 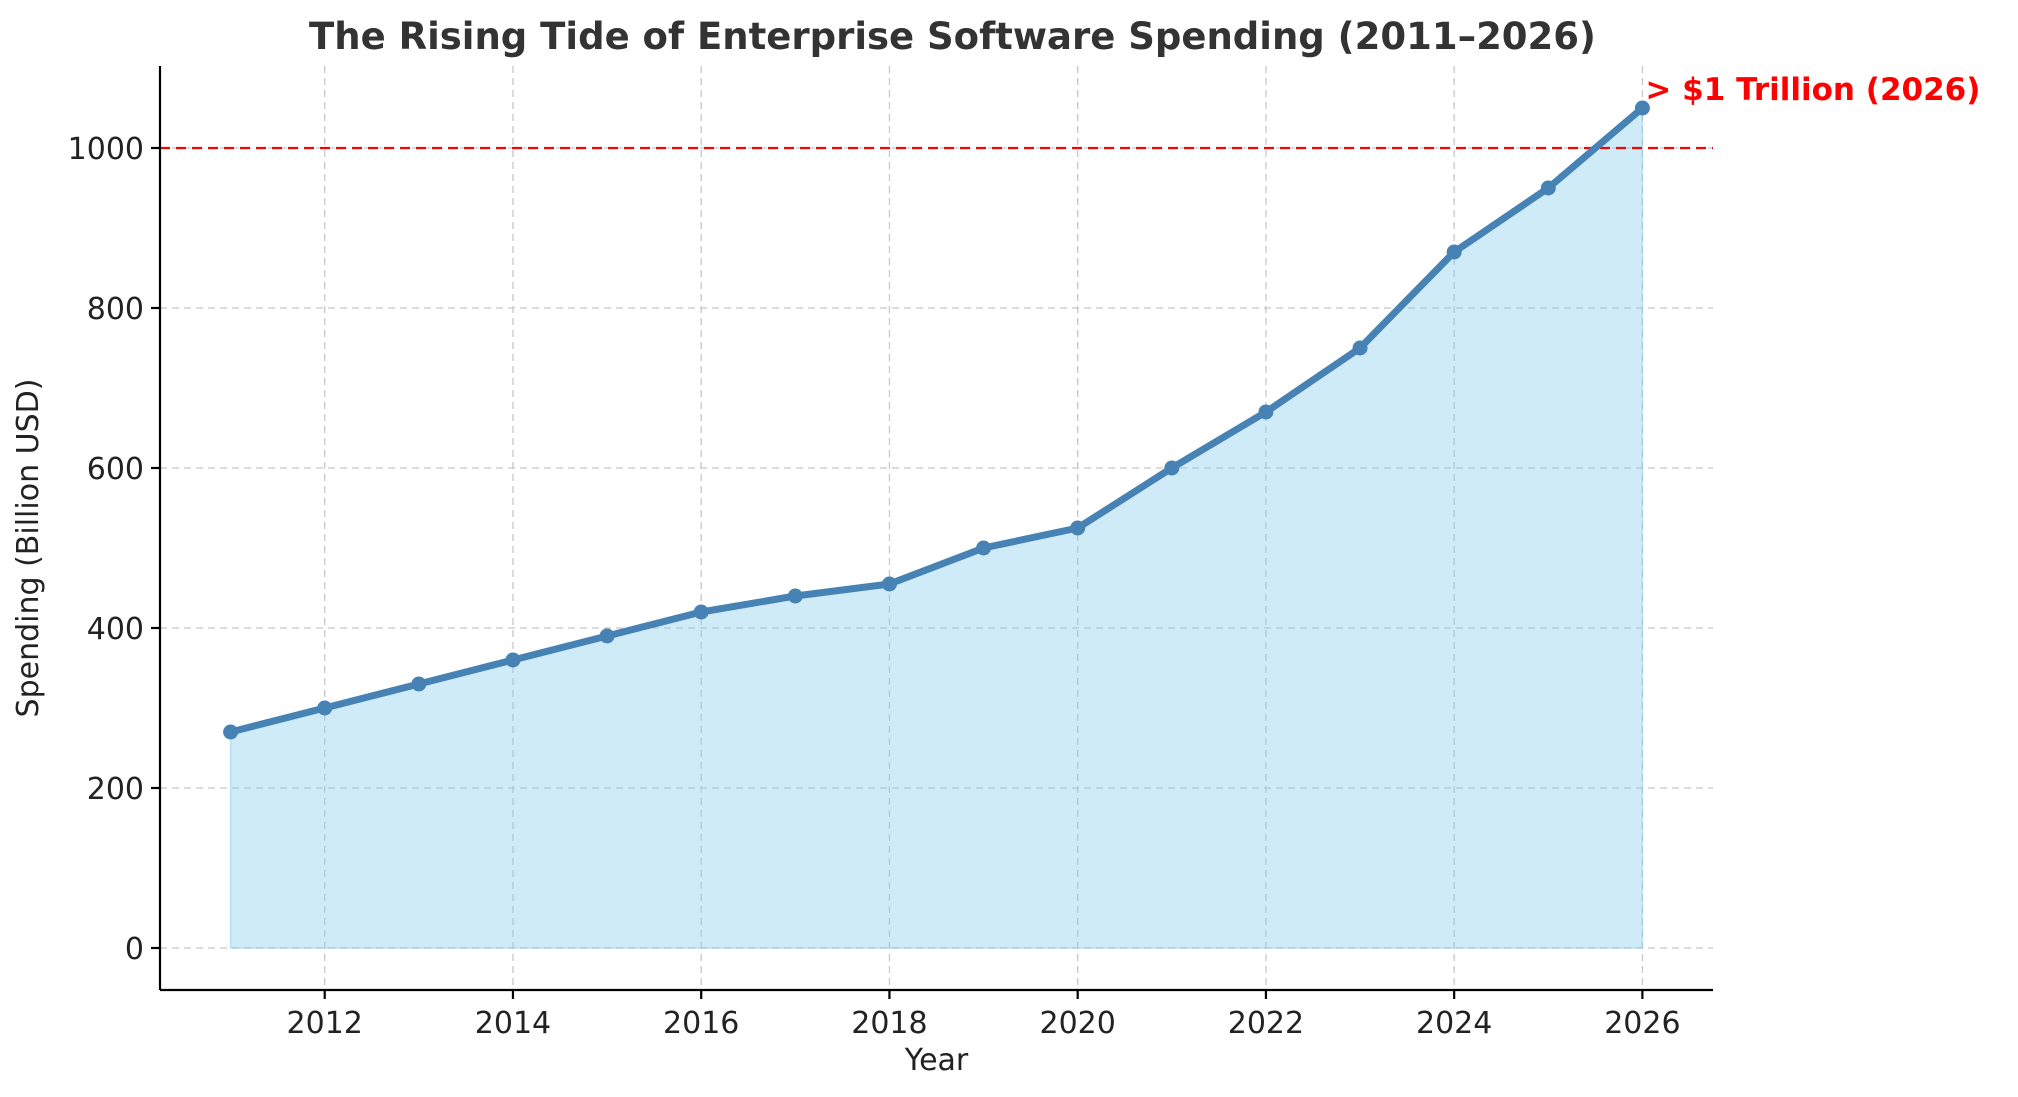 I want to click on x-axis-ticks: 2012 2014 2016 2018 2020 2022 2024 2026, so click(x=984, y=1015).